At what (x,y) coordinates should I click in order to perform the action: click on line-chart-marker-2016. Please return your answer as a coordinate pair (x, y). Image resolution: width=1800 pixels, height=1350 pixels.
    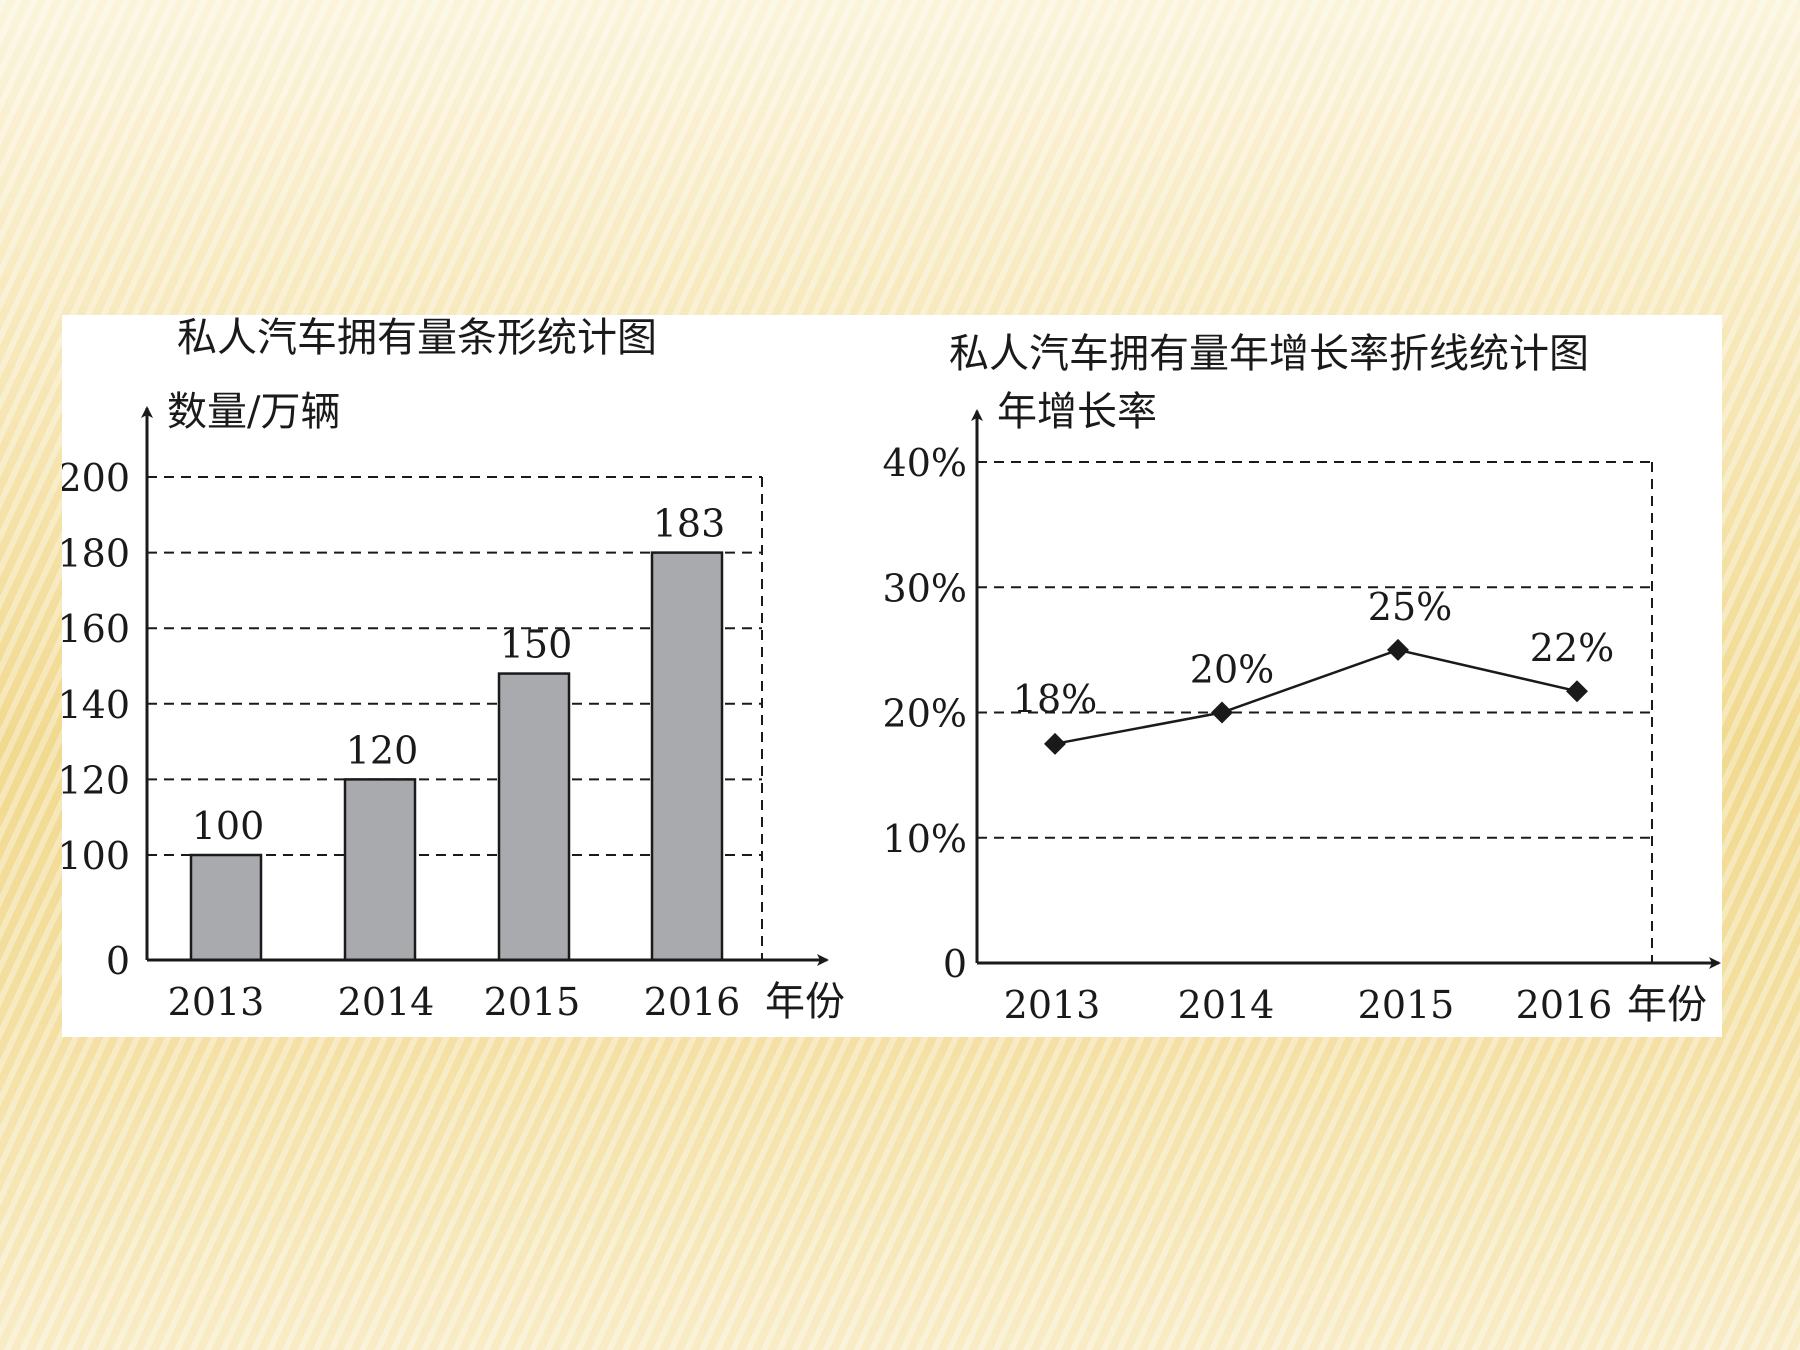
    Looking at the image, I should click on (1577, 691).